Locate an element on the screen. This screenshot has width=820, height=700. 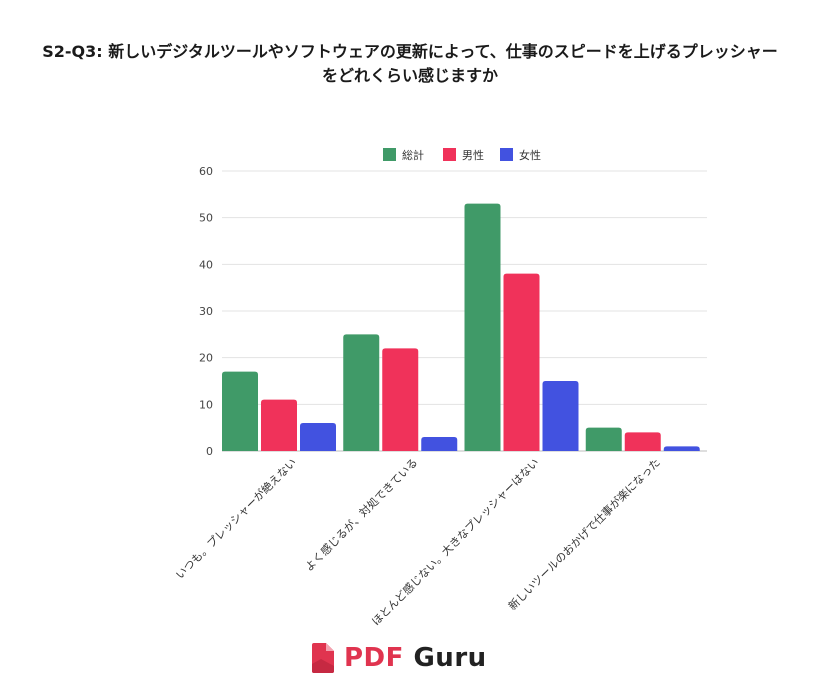
x-tick-label: いつも。プレッシャーが絶えない is located at coordinates (236, 518).